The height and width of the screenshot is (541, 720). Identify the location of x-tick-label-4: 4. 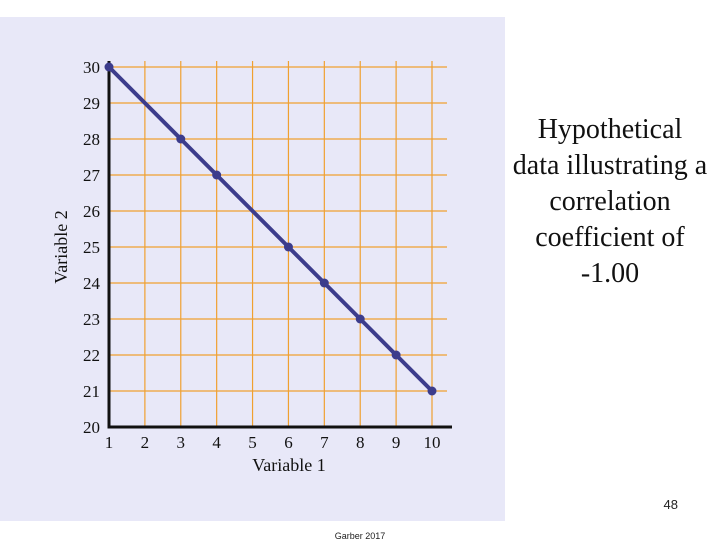
(216, 442).